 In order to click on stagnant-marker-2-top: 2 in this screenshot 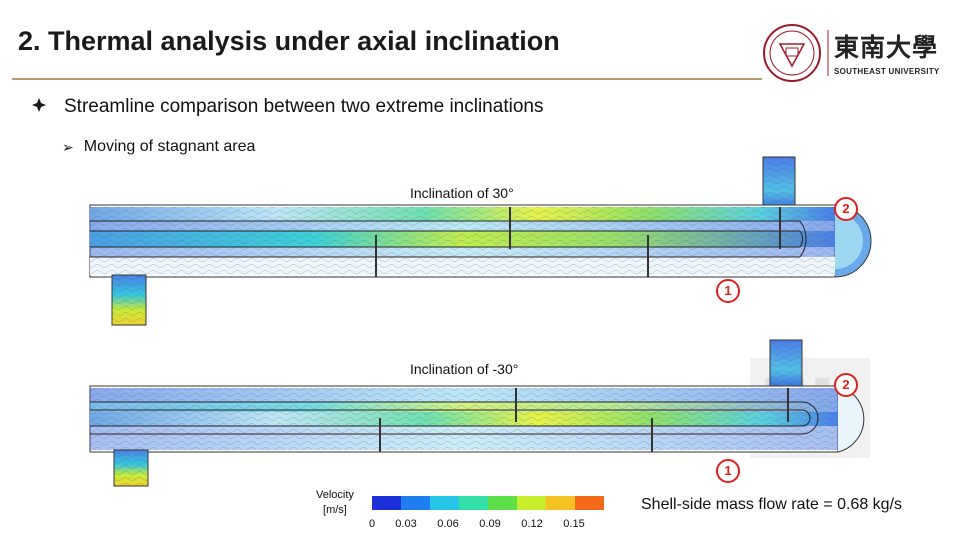, I will do `click(846, 209)`.